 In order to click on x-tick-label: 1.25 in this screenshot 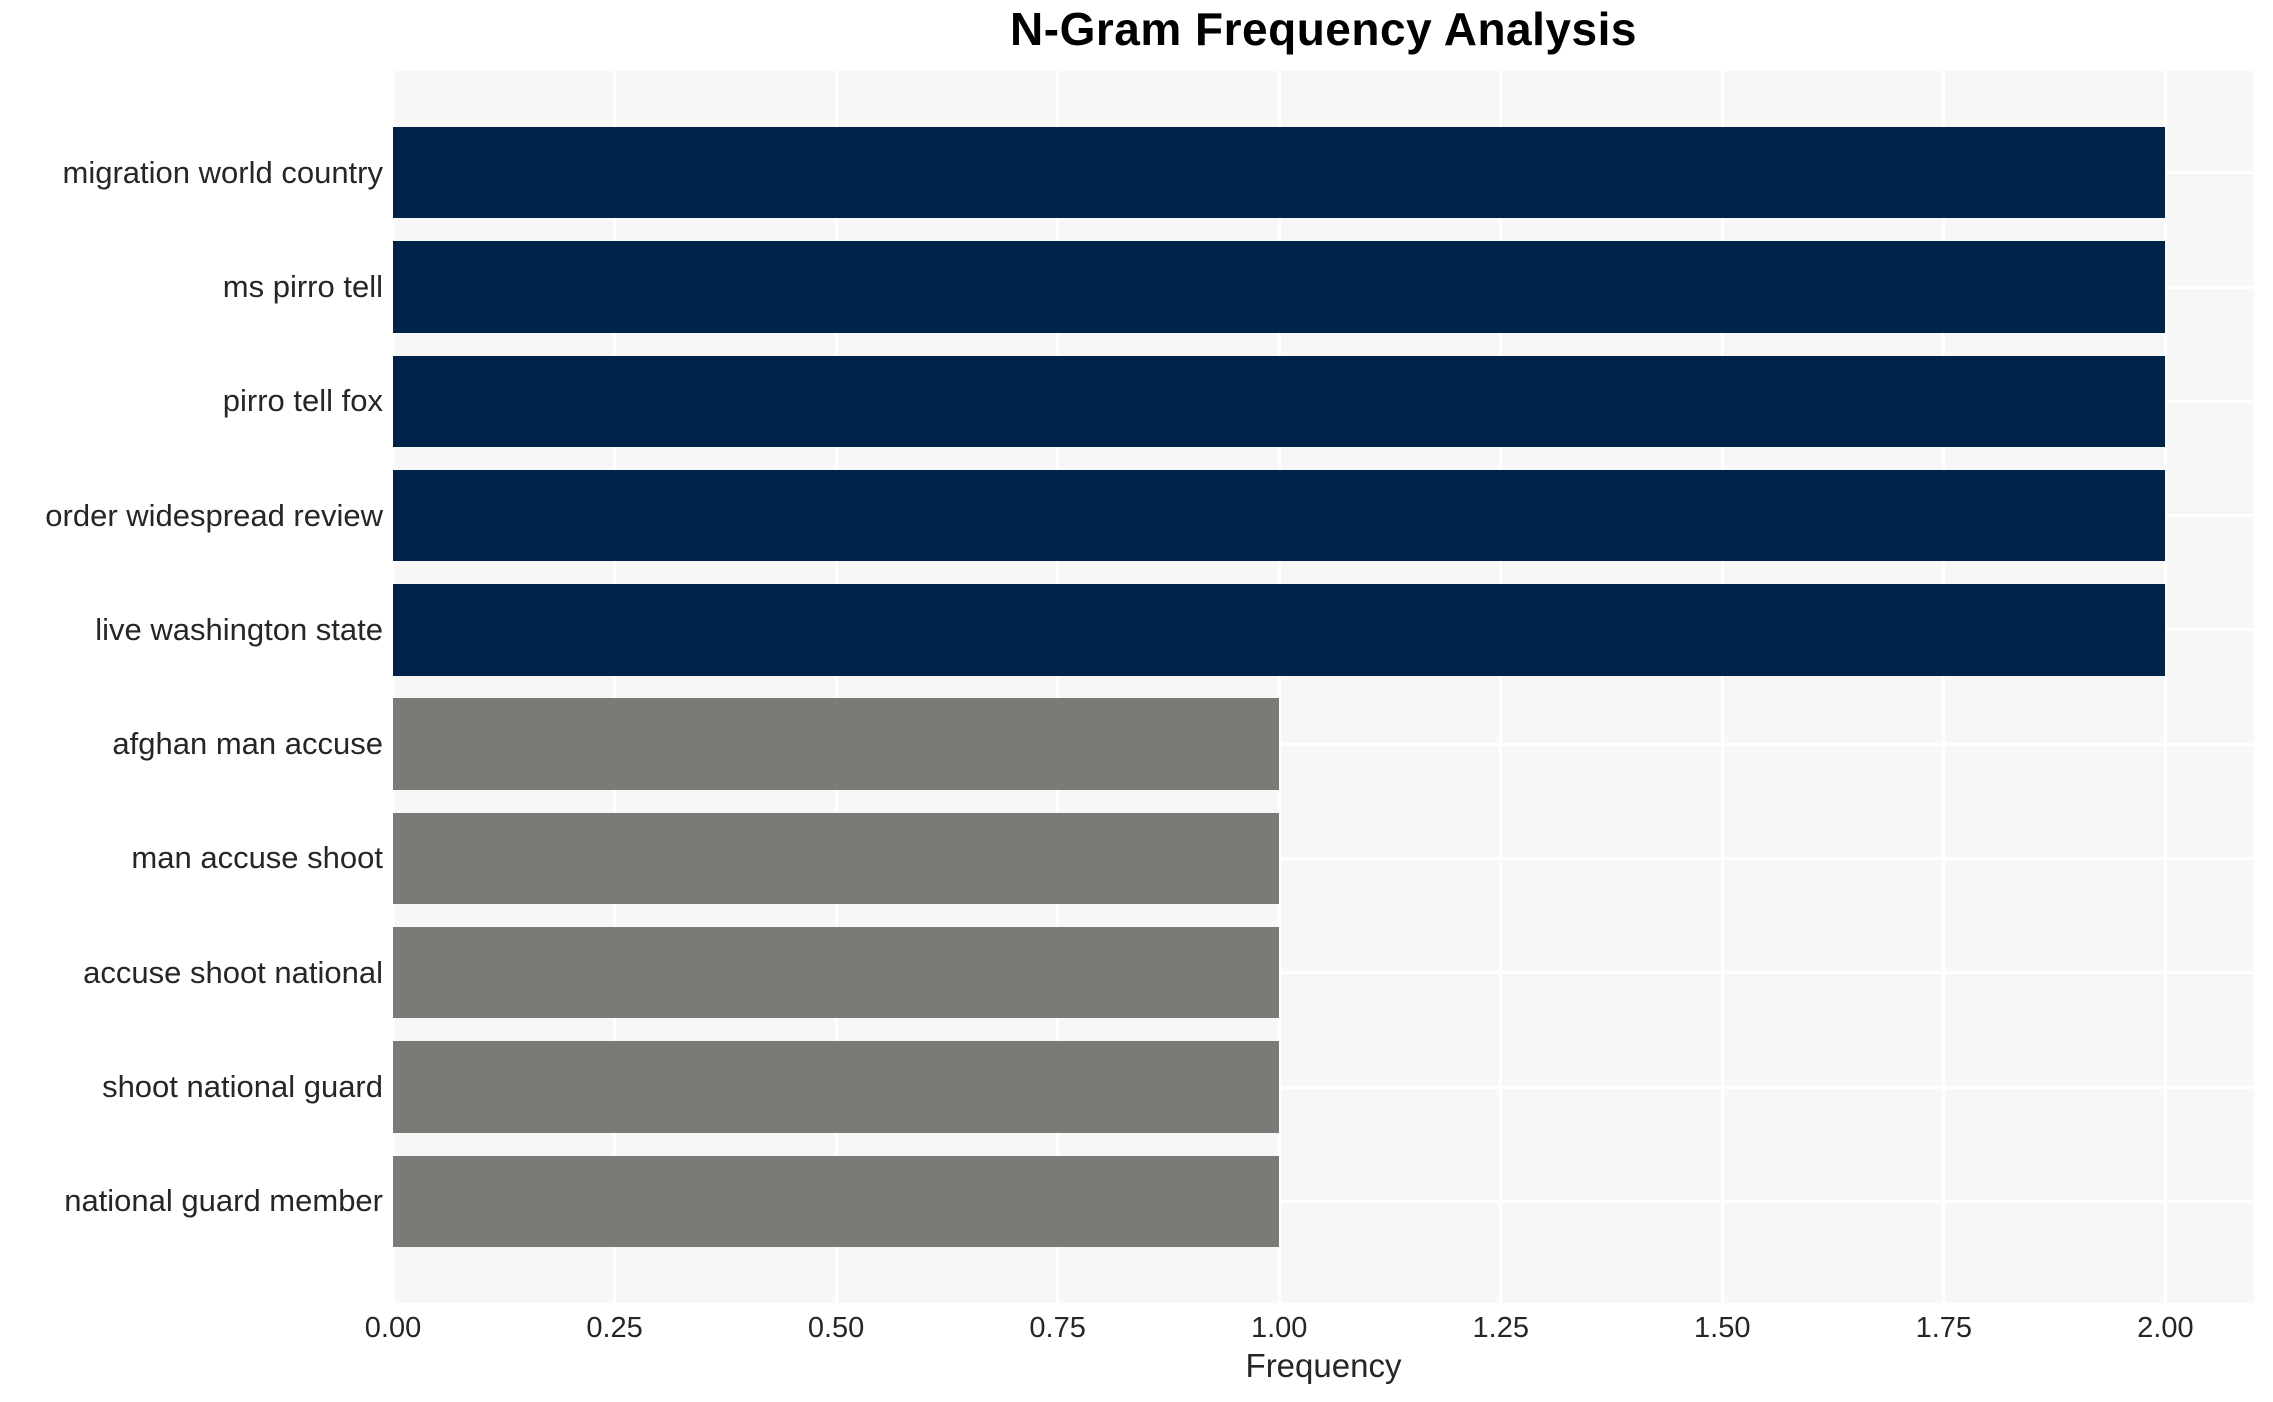, I will do `click(1500, 1328)`.